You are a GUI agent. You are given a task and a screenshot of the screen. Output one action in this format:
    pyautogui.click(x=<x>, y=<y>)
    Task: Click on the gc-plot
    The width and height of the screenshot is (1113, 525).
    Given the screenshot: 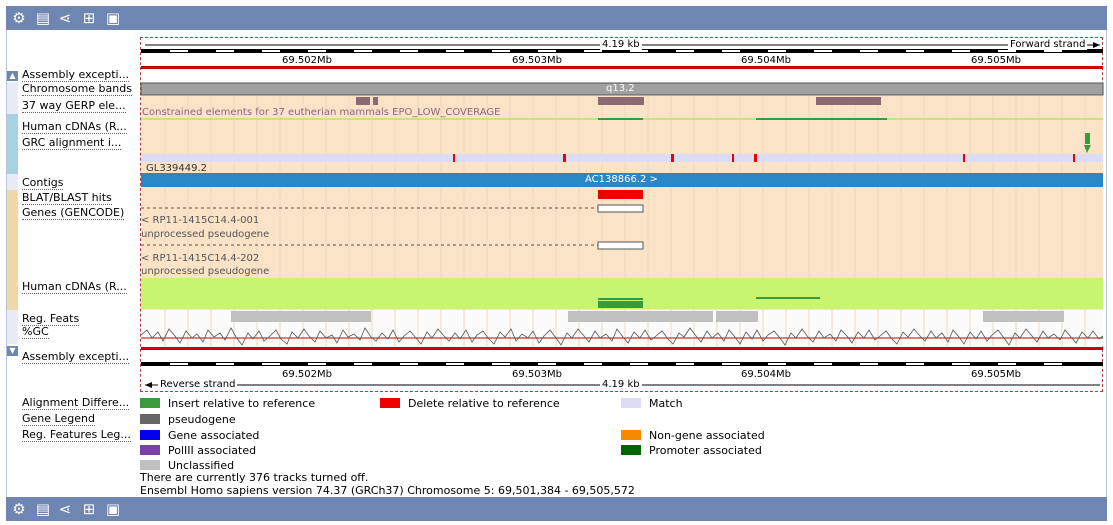 What is the action you would take?
    pyautogui.click(x=622, y=336)
    